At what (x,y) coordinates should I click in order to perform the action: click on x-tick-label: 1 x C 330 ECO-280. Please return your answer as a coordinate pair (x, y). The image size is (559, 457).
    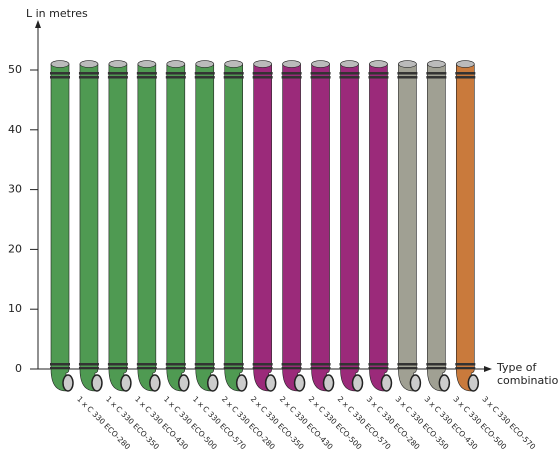
    Looking at the image, I should click on (103, 422).